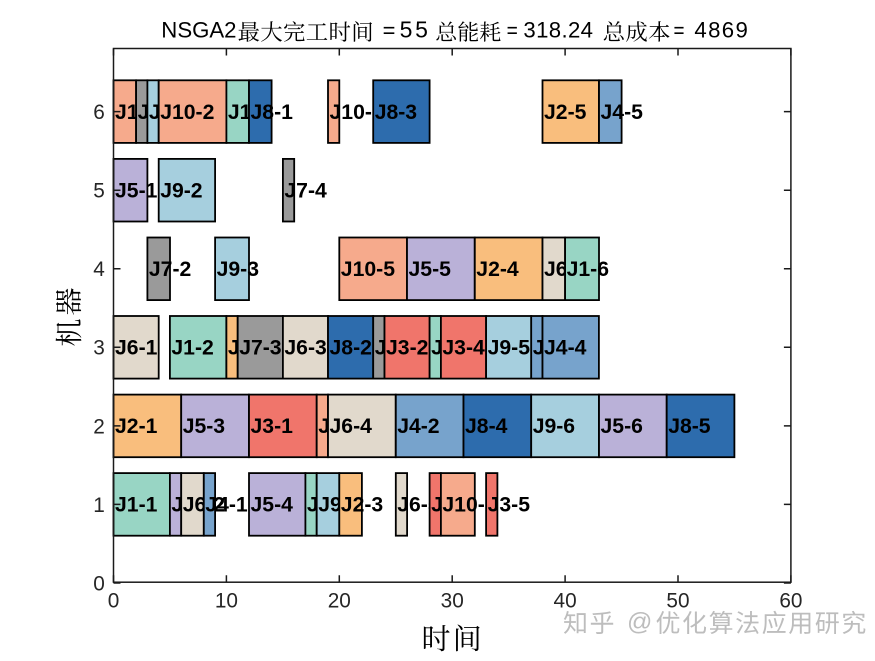 This screenshot has height=661, width=875. Describe the element at coordinates (272, 112) in the screenshot. I see `svg-text: J8-1` at that location.